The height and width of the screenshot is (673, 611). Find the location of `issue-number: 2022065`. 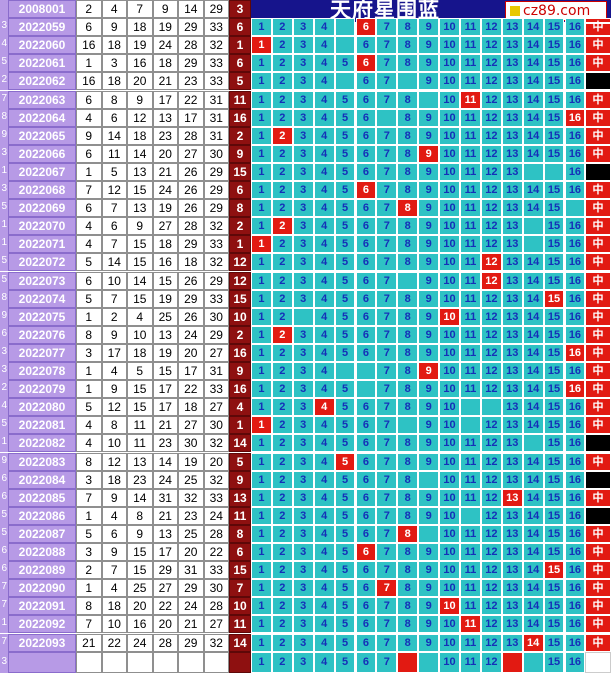

issue-number: 2022065 is located at coordinates (42, 135).